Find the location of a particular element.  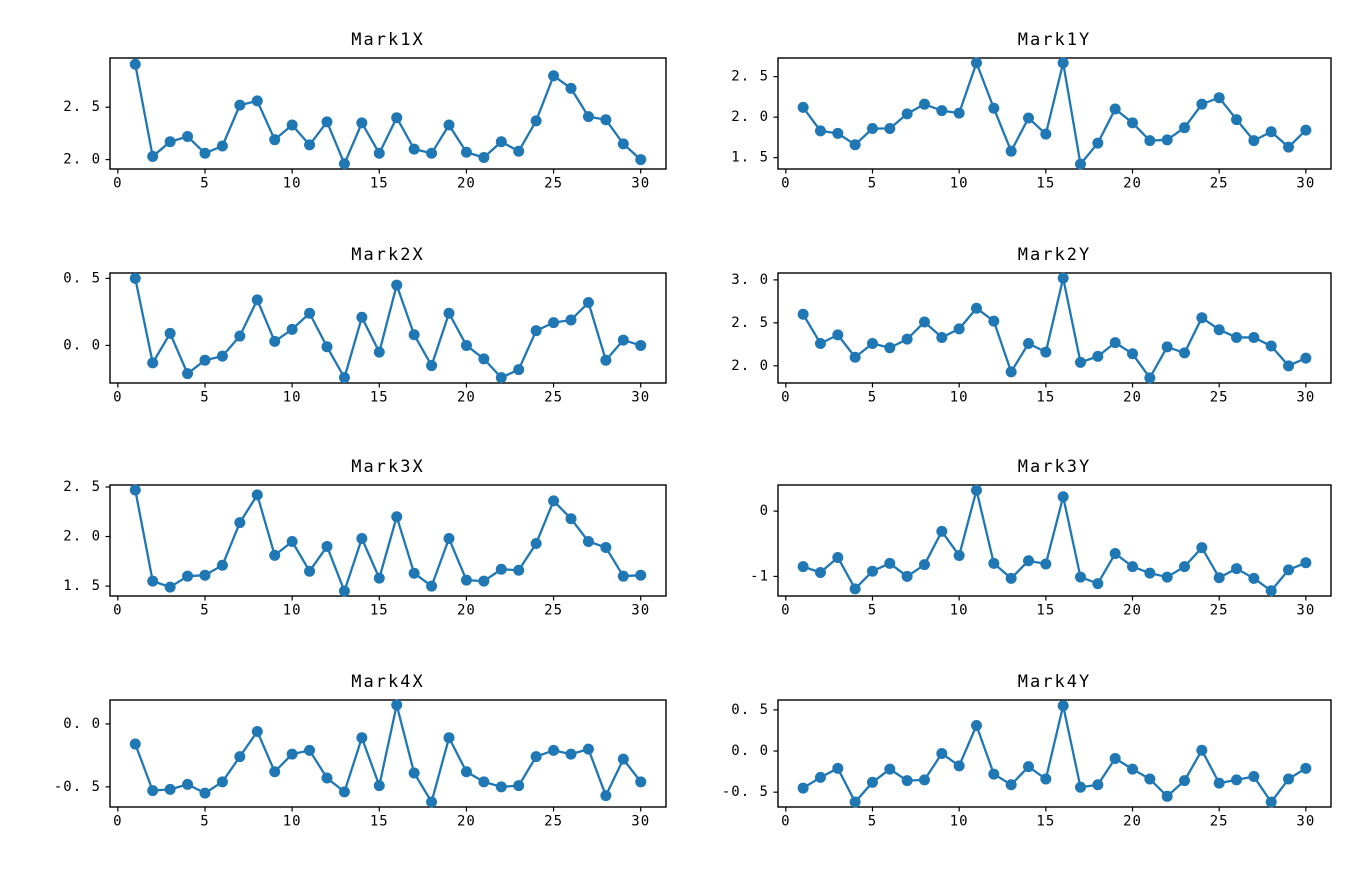

chart-title: Mark3X is located at coordinates (388, 467).